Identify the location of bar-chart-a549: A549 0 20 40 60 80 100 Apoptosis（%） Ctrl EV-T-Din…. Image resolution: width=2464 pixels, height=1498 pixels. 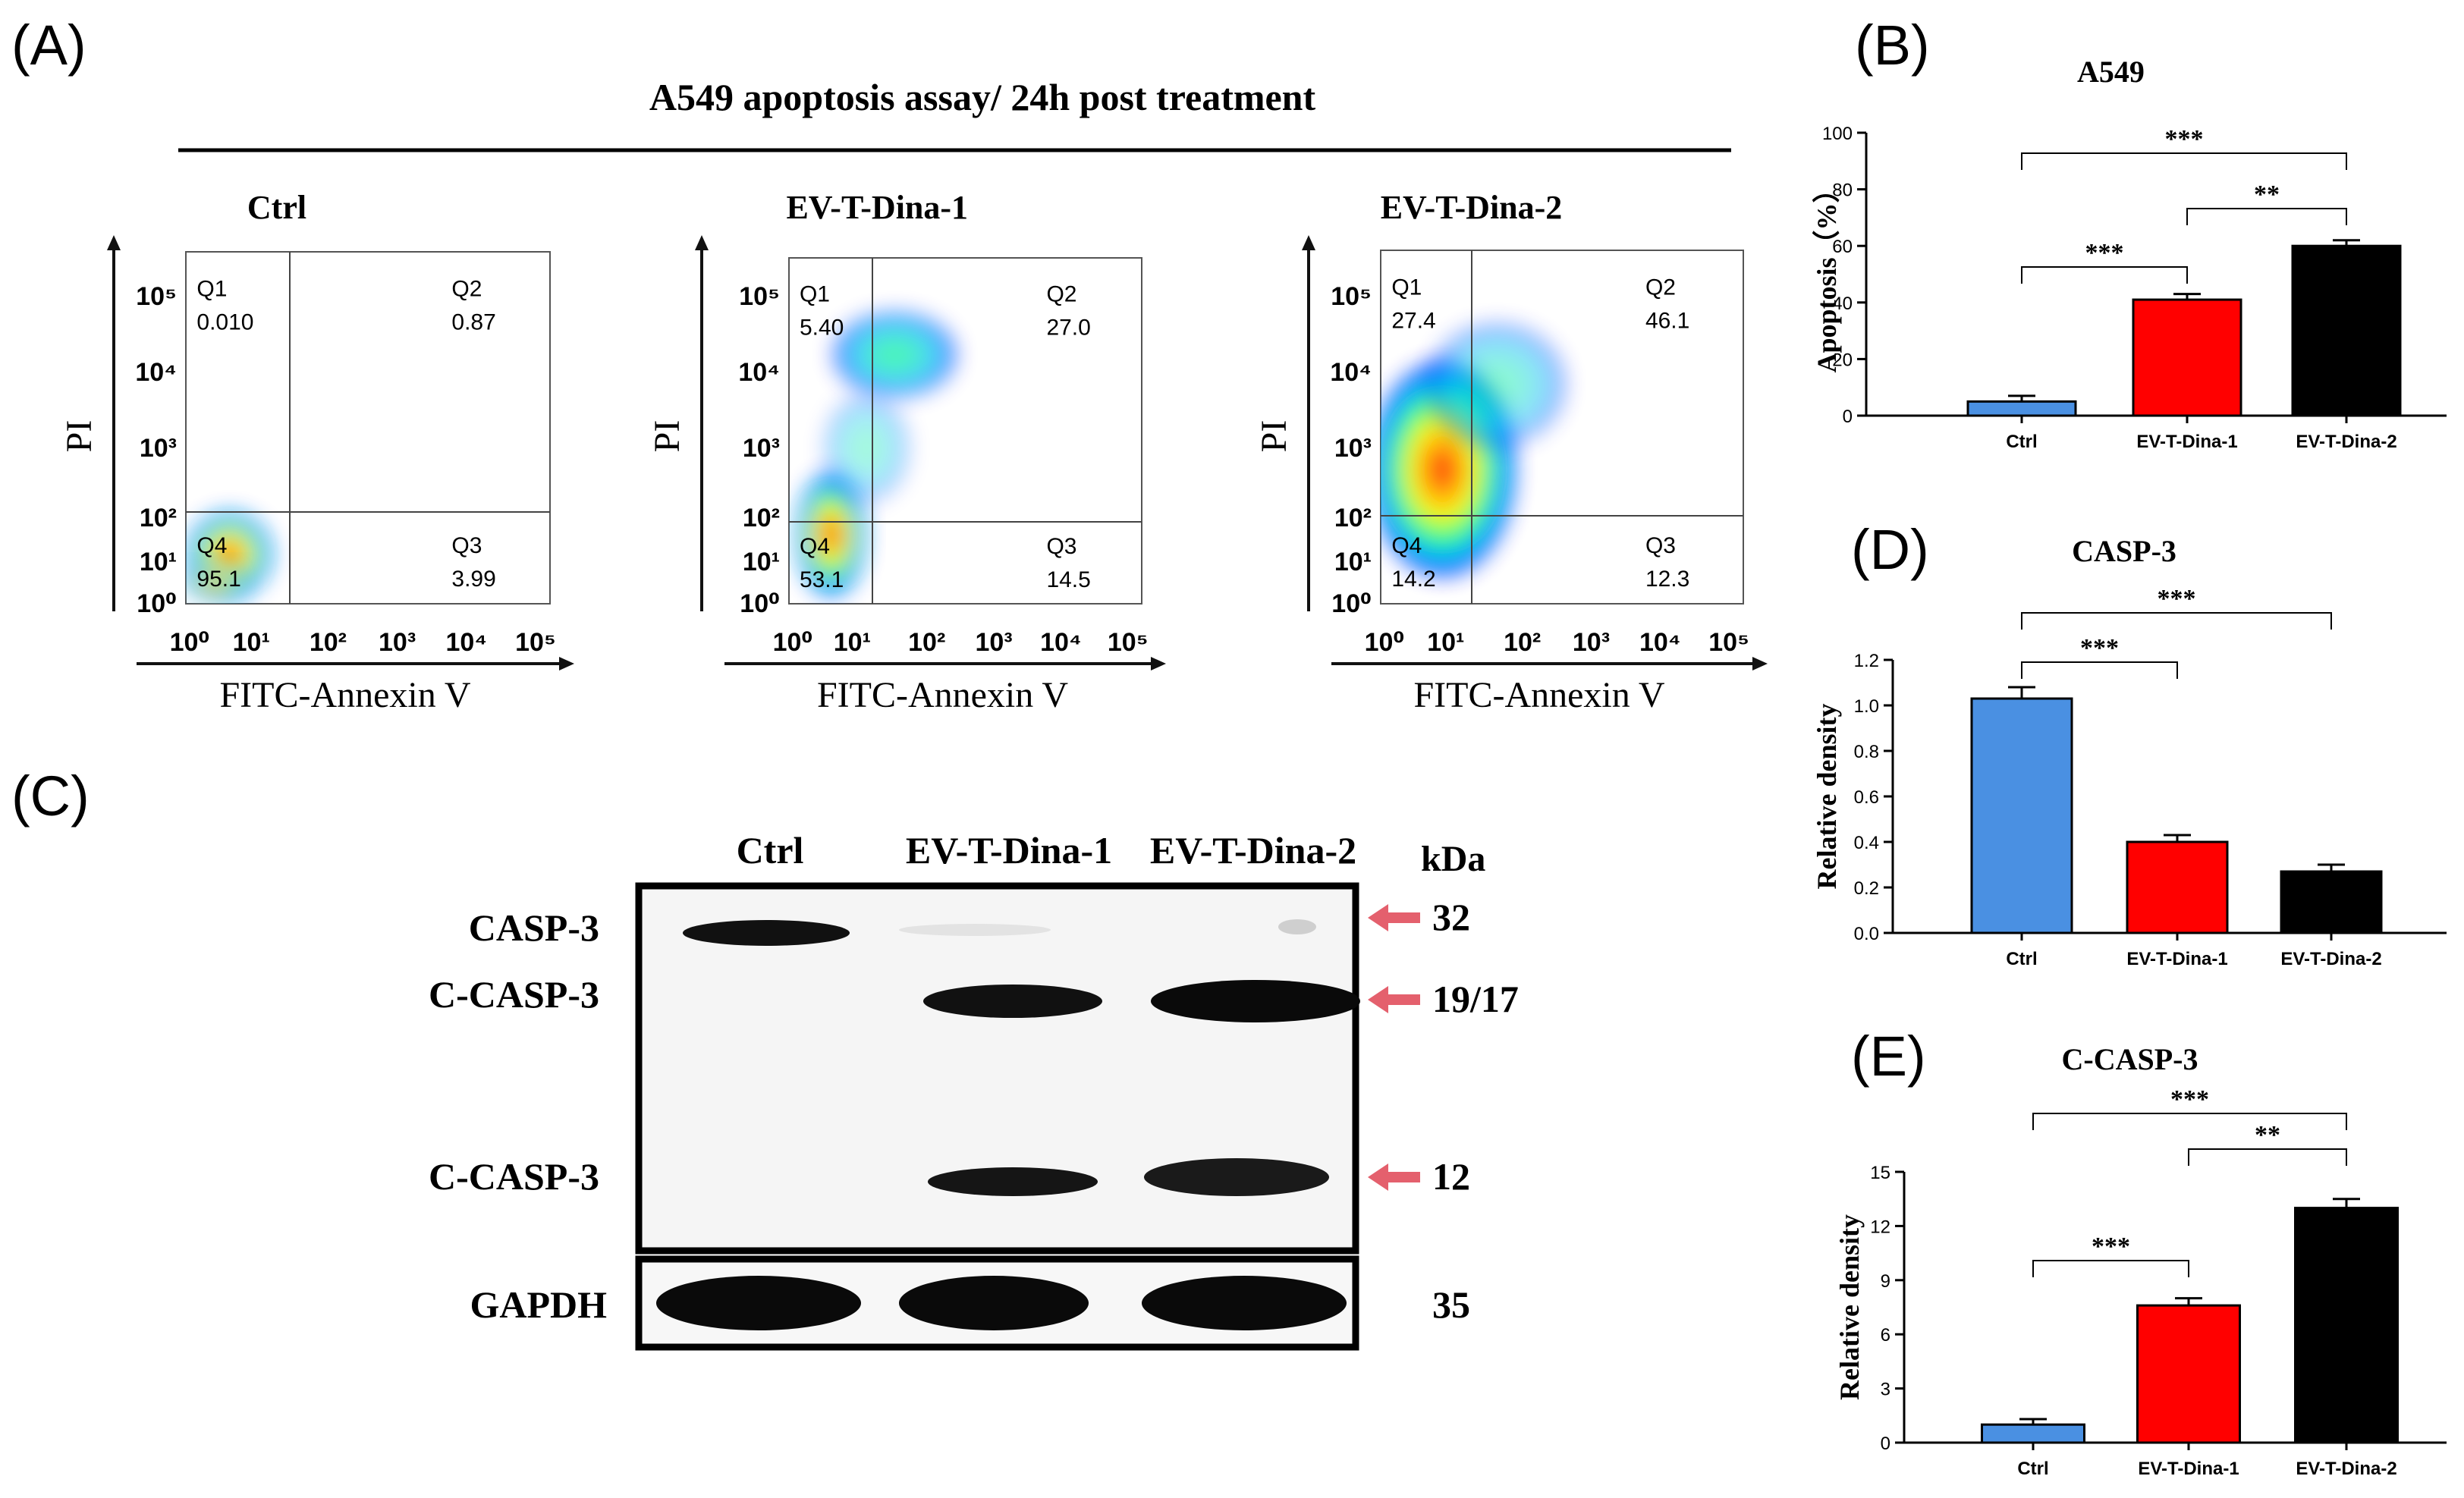
(2129, 253).